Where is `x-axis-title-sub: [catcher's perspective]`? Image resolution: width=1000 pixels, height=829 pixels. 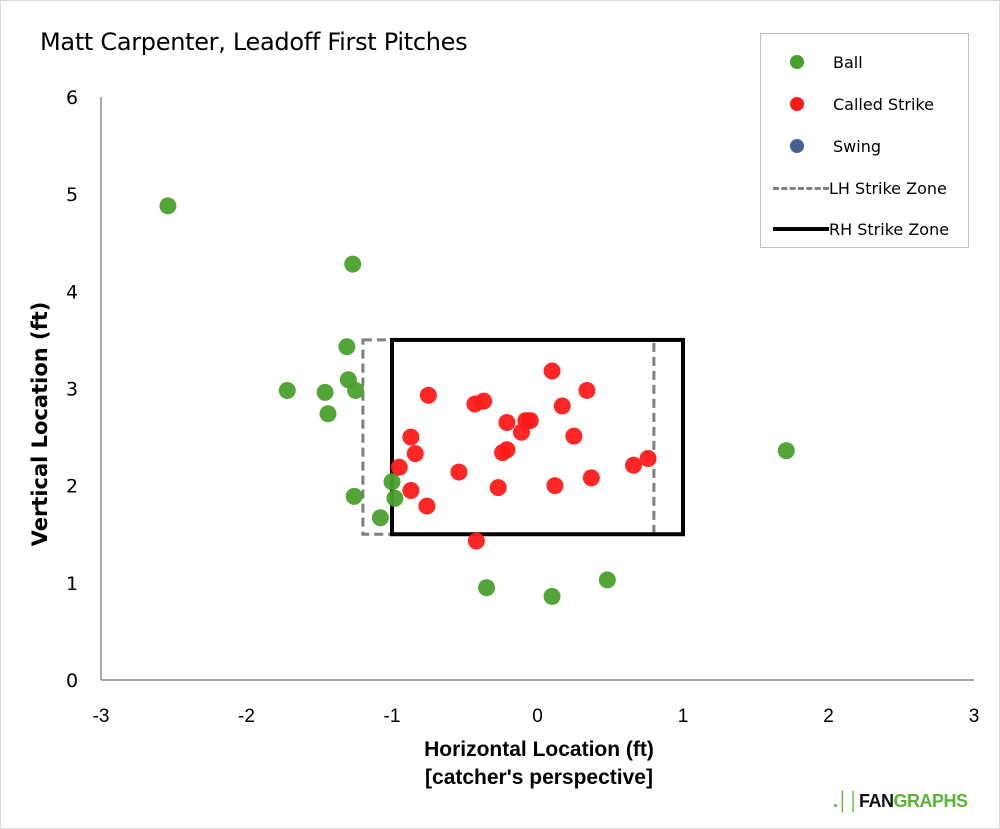
x-axis-title-sub: [catcher's perspective] is located at coordinates (539, 777).